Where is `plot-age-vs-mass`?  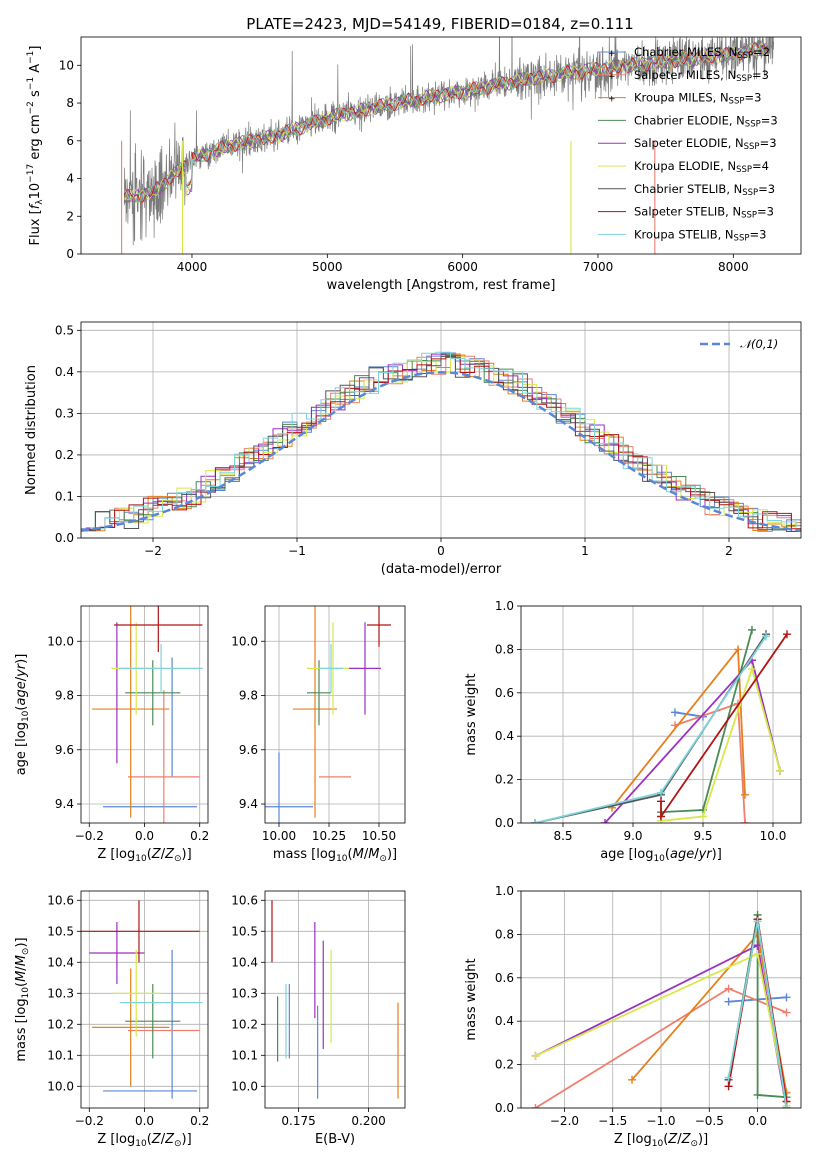
plot-age-vs-mass is located at coordinates (328, 714).